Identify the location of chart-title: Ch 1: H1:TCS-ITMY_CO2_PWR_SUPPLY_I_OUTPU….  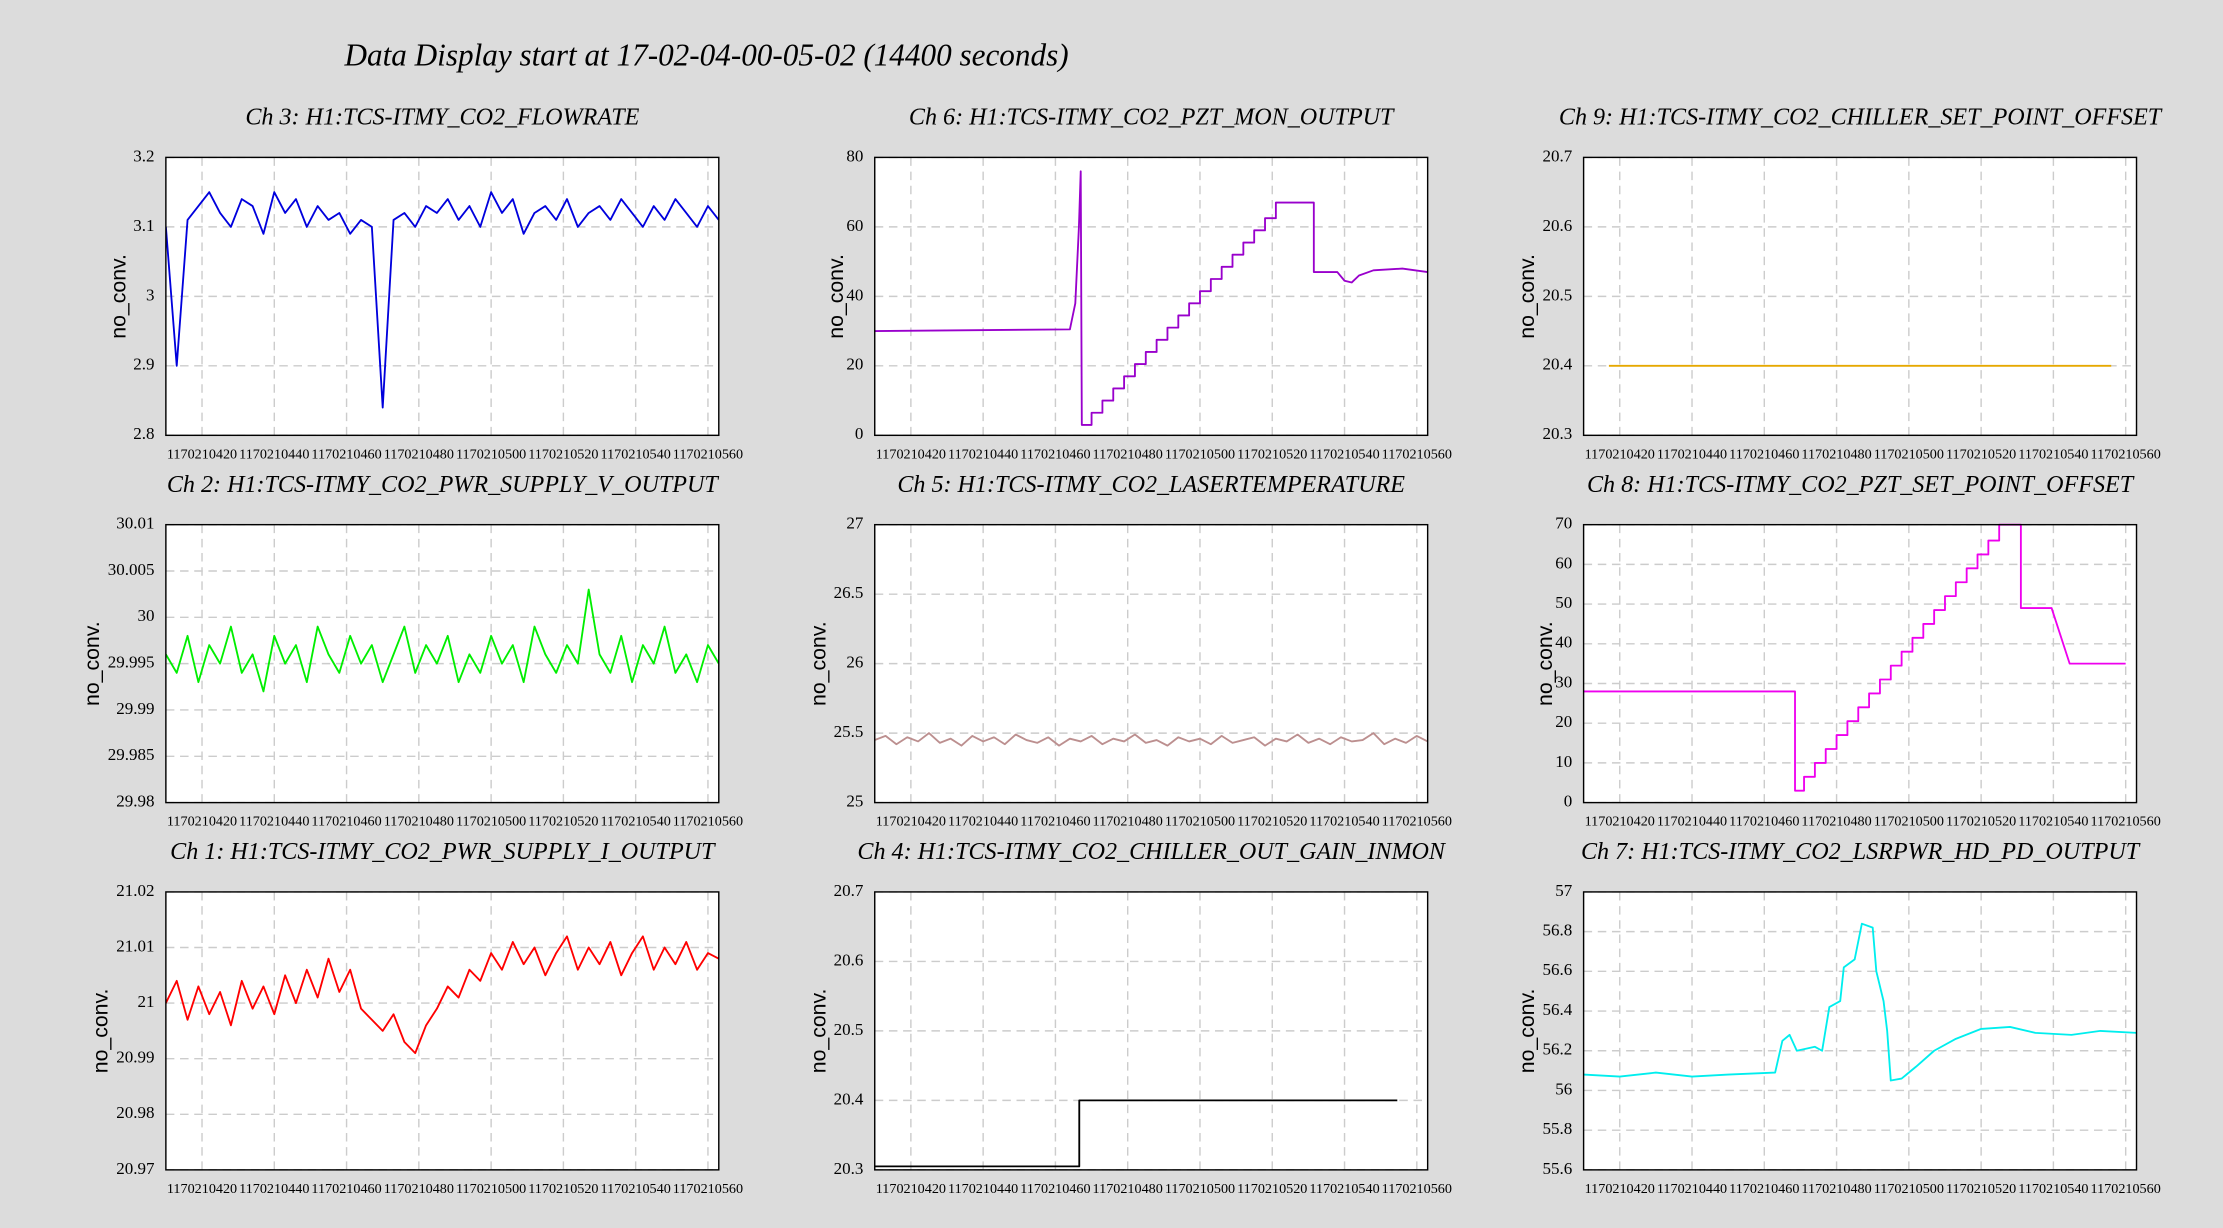
(443, 852).